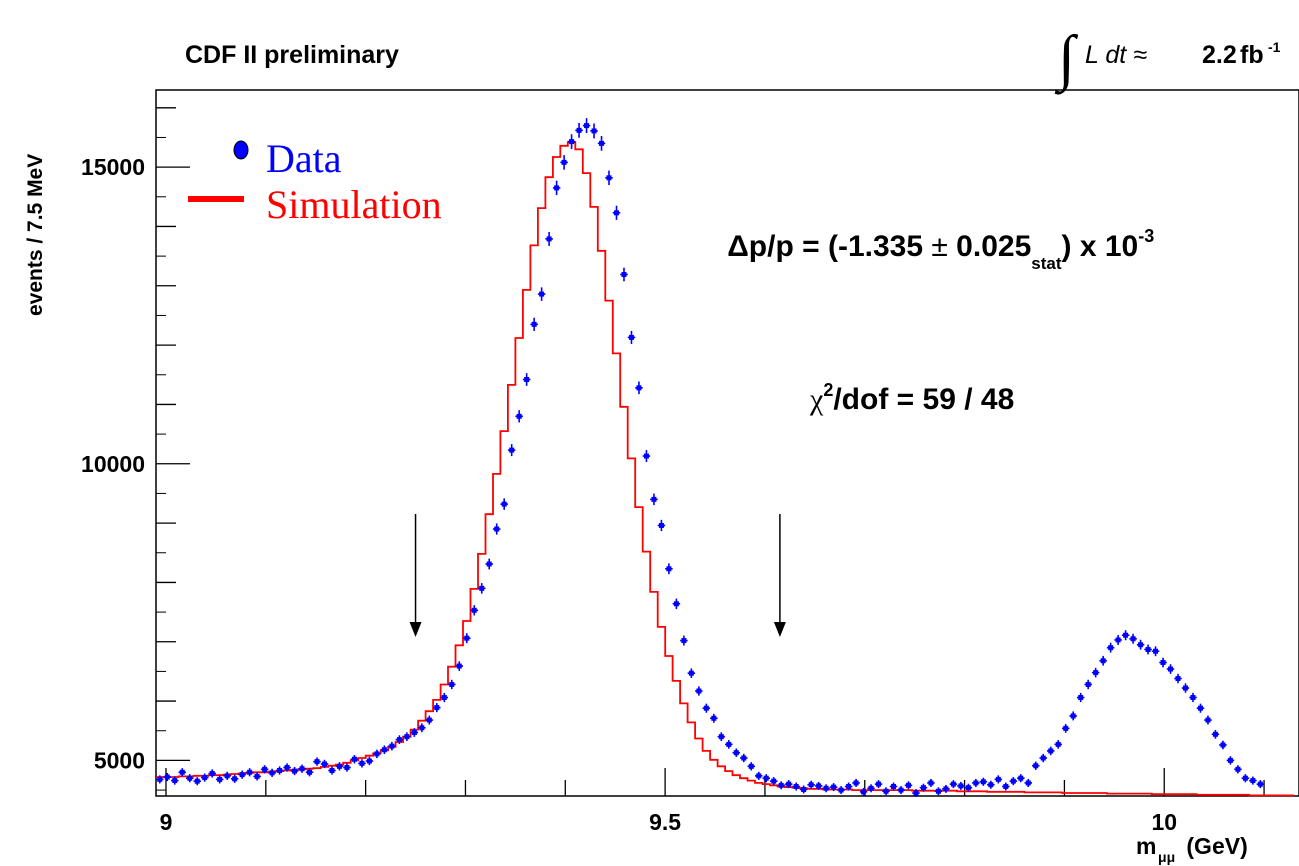 This screenshot has height=866, width=1299. Describe the element at coordinates (1274, 47) in the screenshot. I see `luminosity-exponent: -1` at that location.